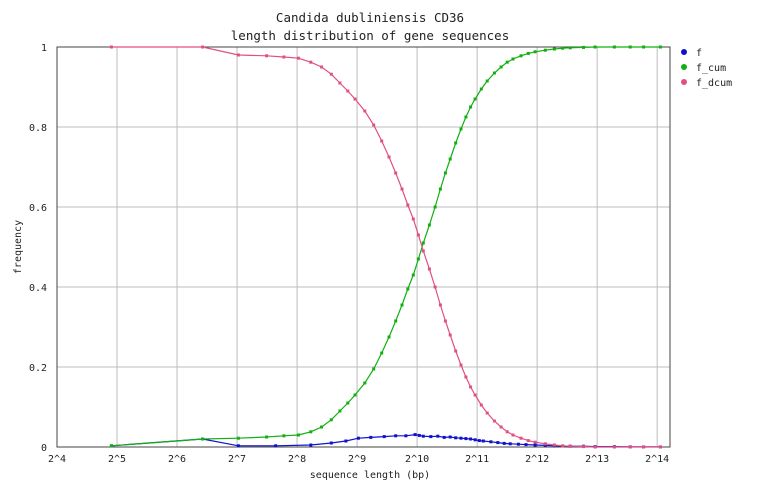  What do you see at coordinates (38, 288) in the screenshot?
I see `y-tick-label: 0.4` at bounding box center [38, 288].